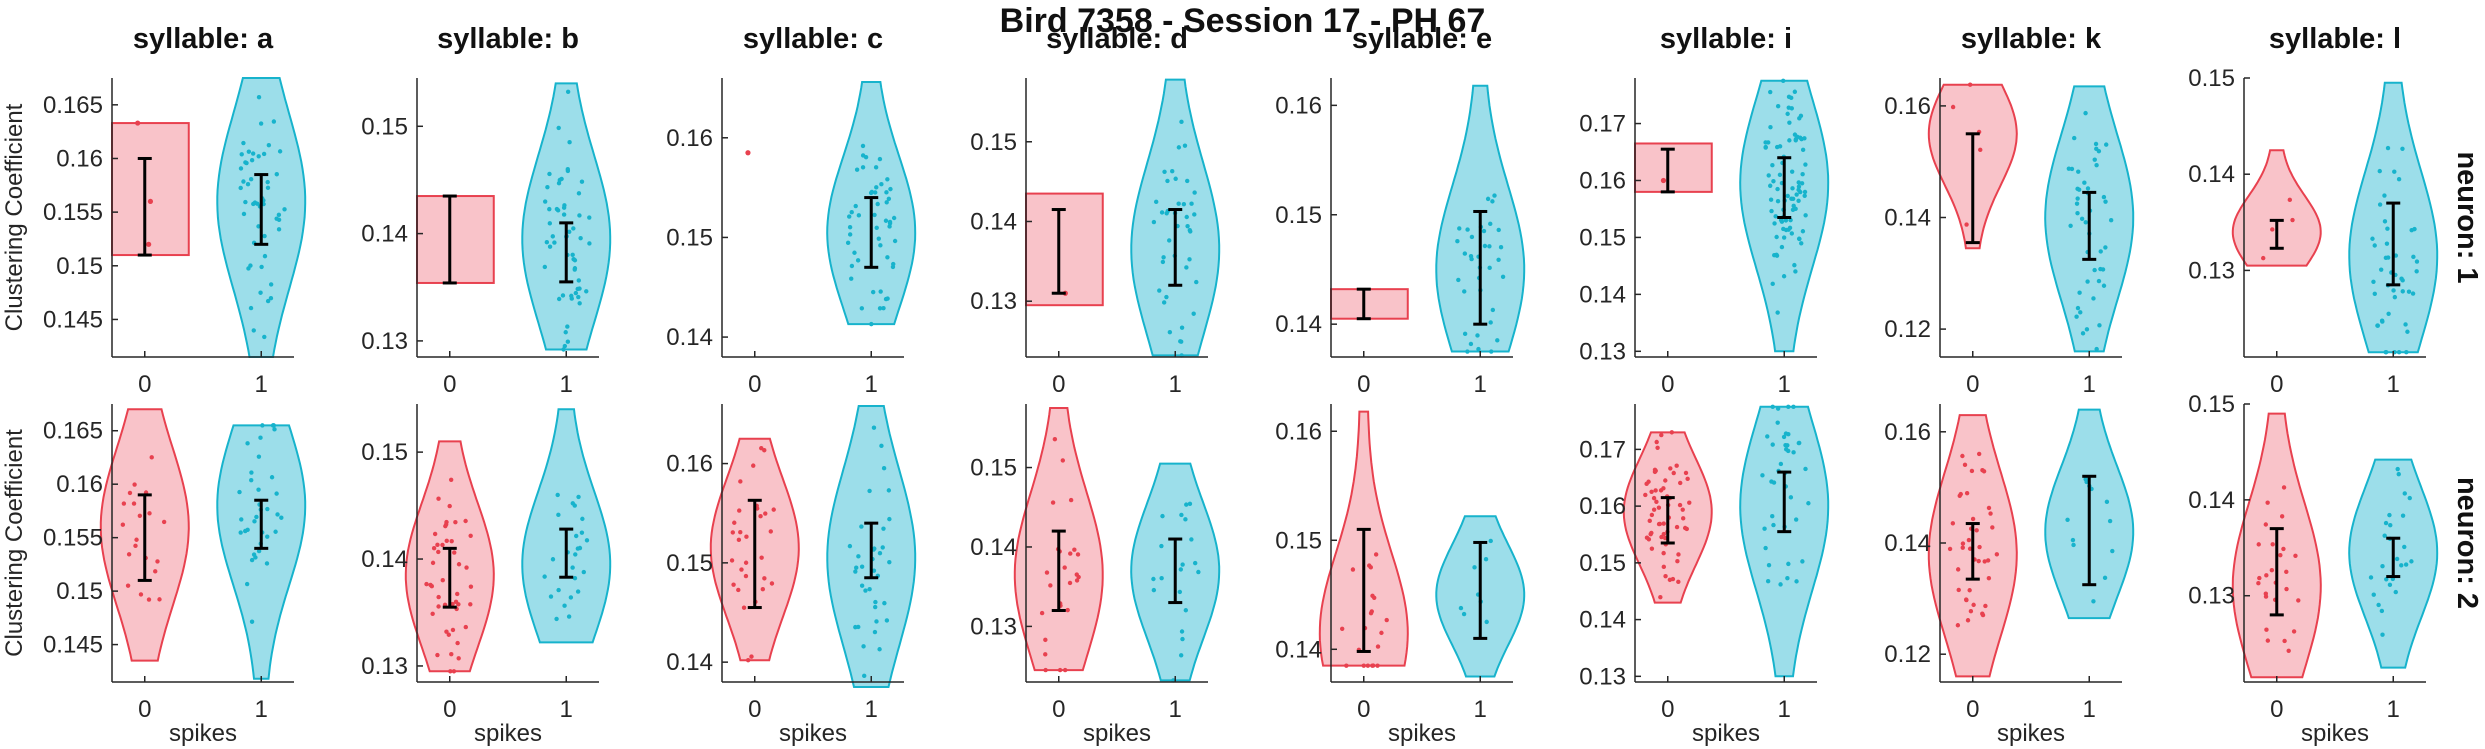 Image resolution: width=2485 pixels, height=749 pixels. I want to click on y-tick-label: 0.155, so click(73, 538).